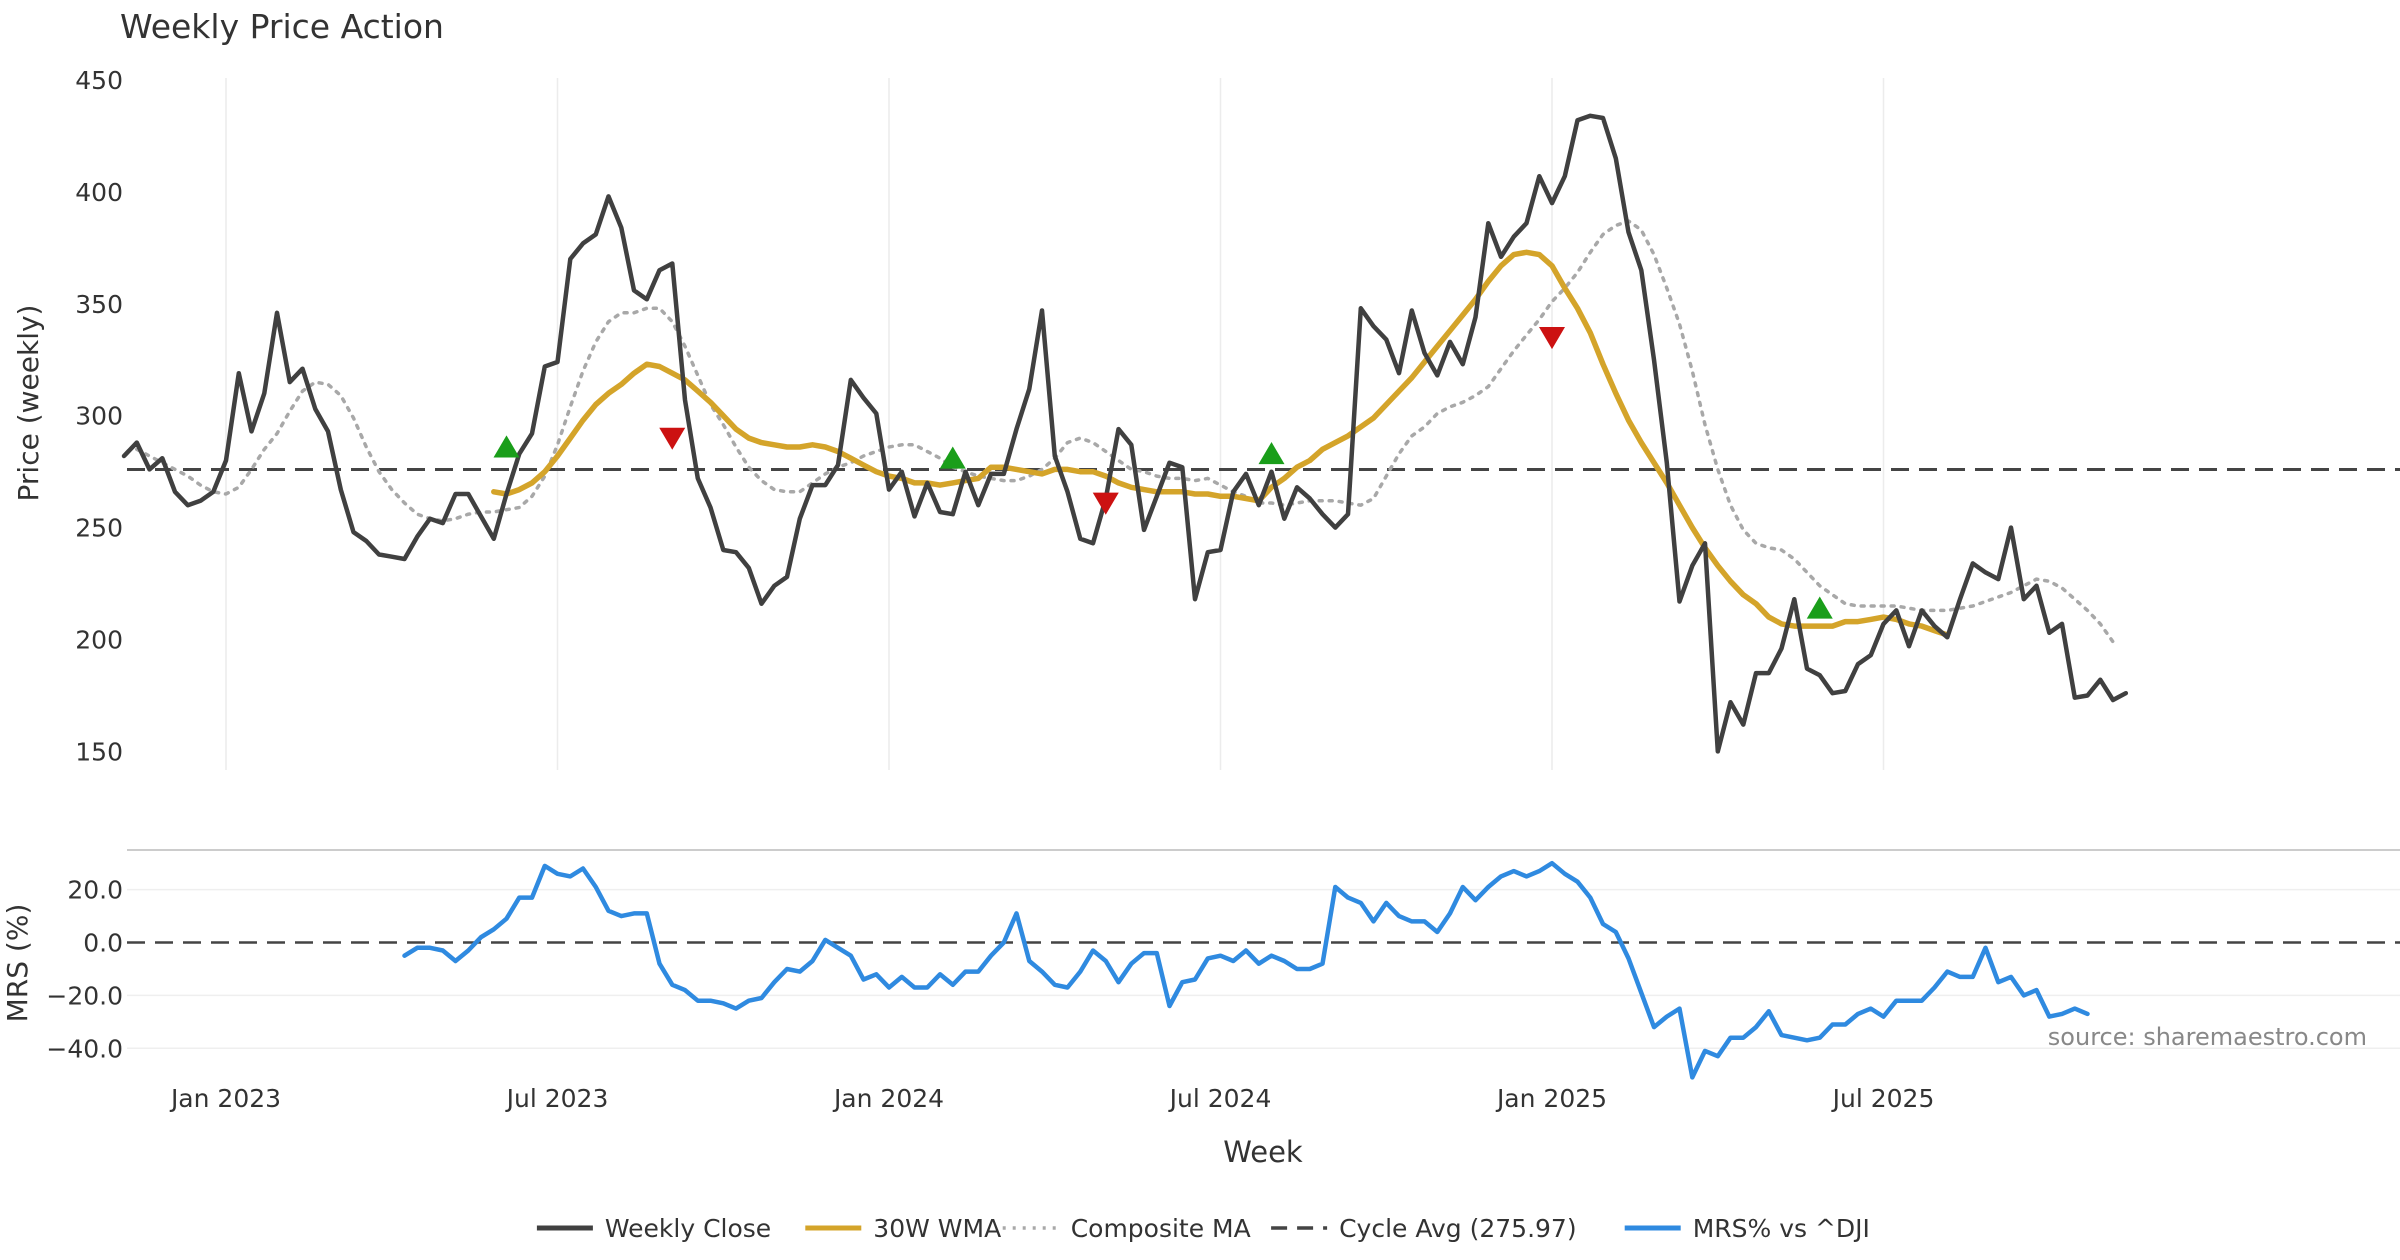 The image size is (2400, 1260). Describe the element at coordinates (99, 192) in the screenshot. I see `top-y-tick-label: 400` at that location.